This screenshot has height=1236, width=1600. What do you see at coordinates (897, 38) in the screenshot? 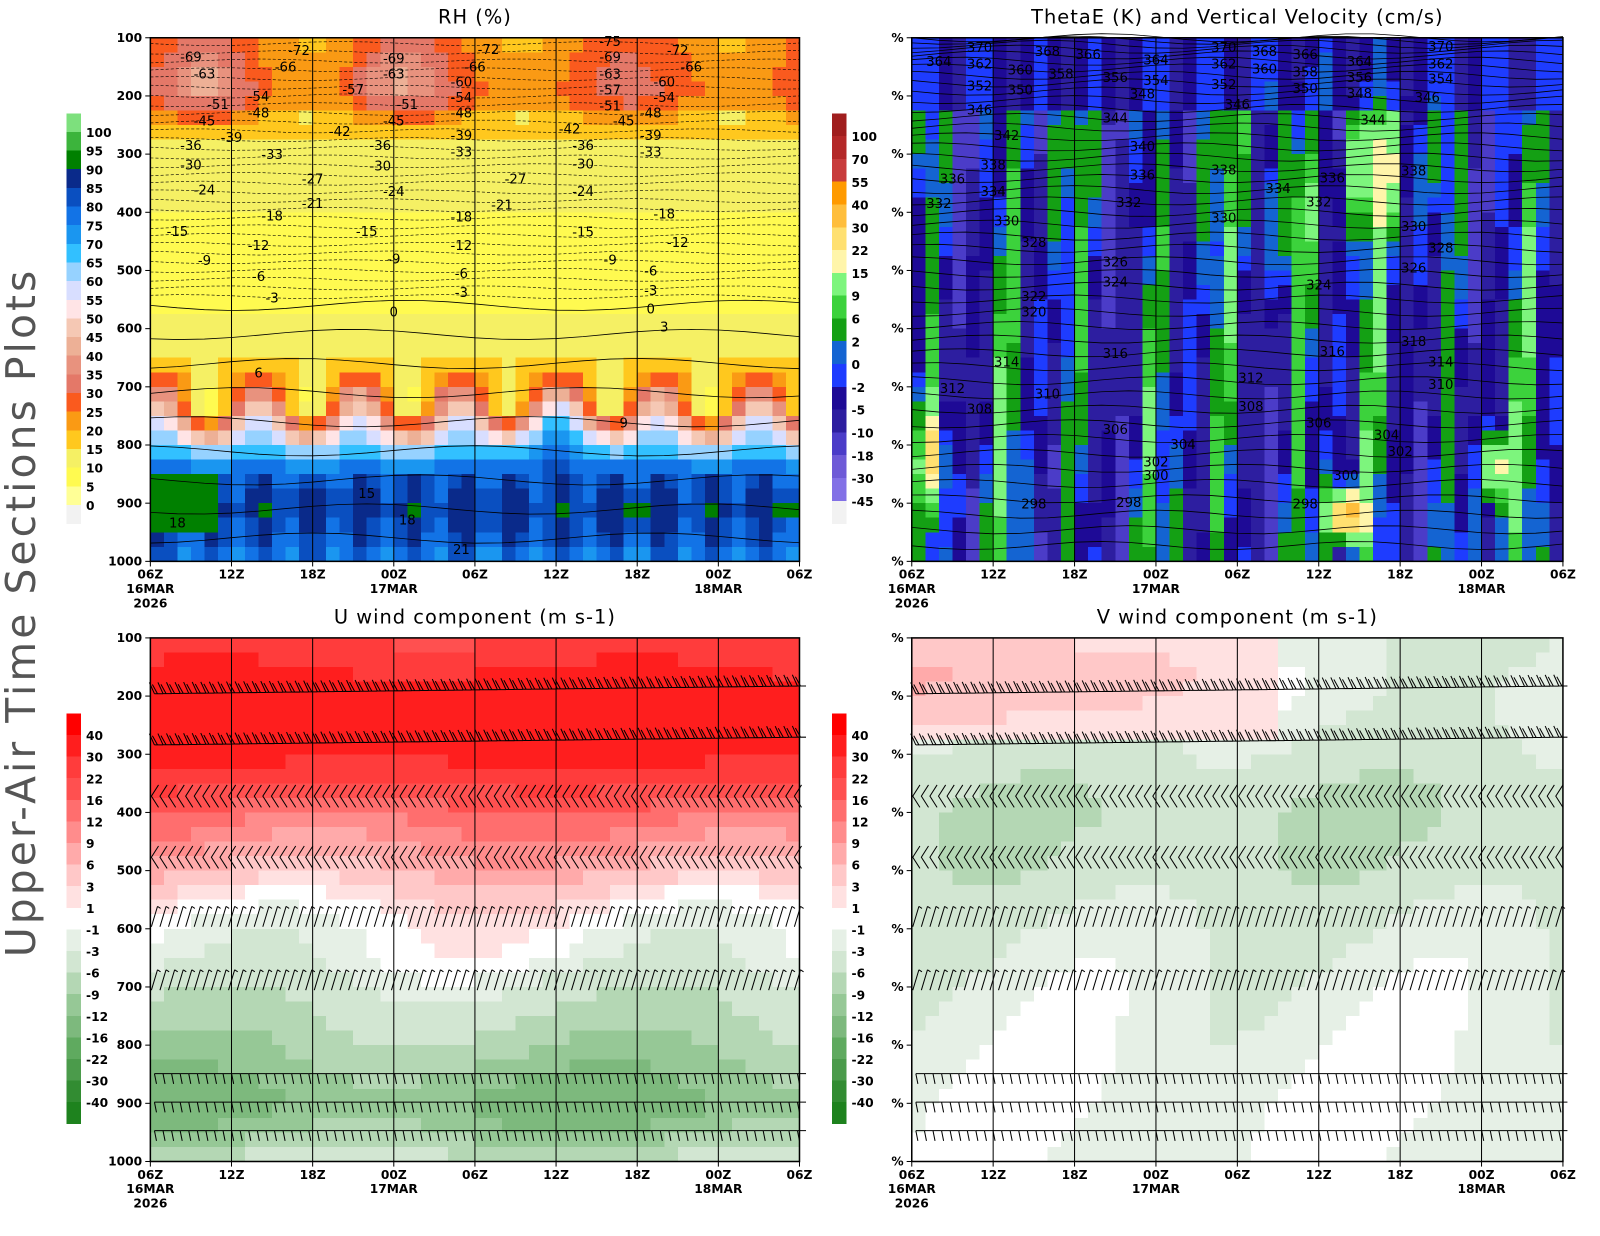
I see `y-tick-label: %` at bounding box center [897, 38].